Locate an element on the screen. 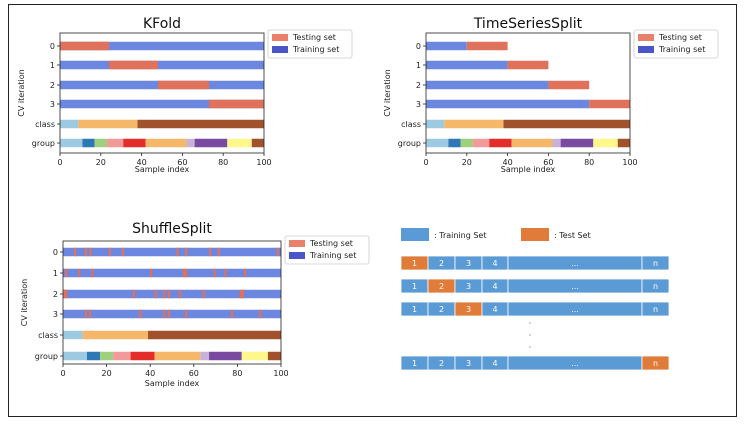 The height and width of the screenshot is (428, 747). x-tick-label: 40 is located at coordinates (150, 373).